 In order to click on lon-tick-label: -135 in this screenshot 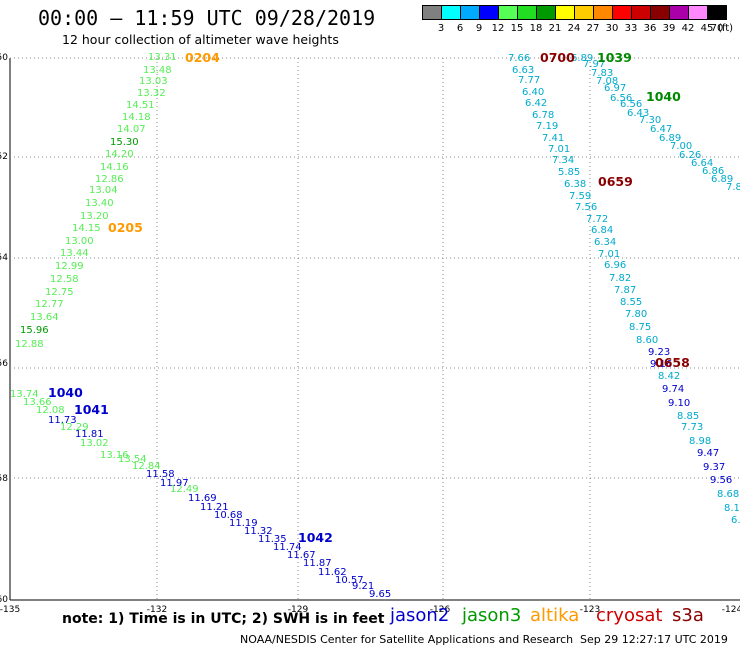, I will do `click(10, 610)`.